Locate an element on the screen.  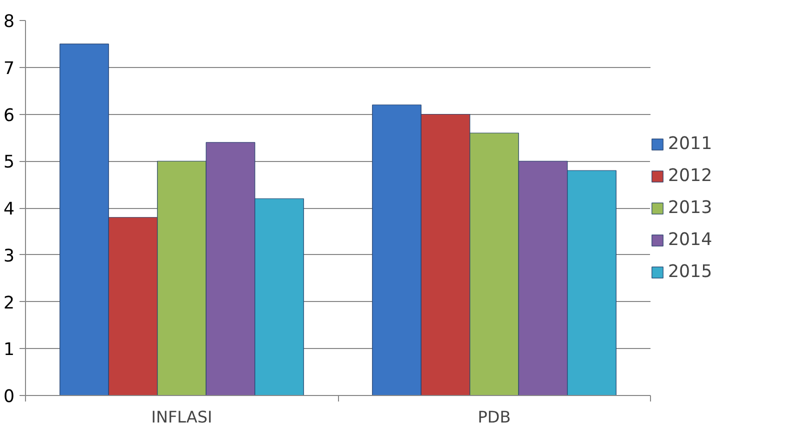
y-tick-label: 5 is located at coordinates (9, 162).